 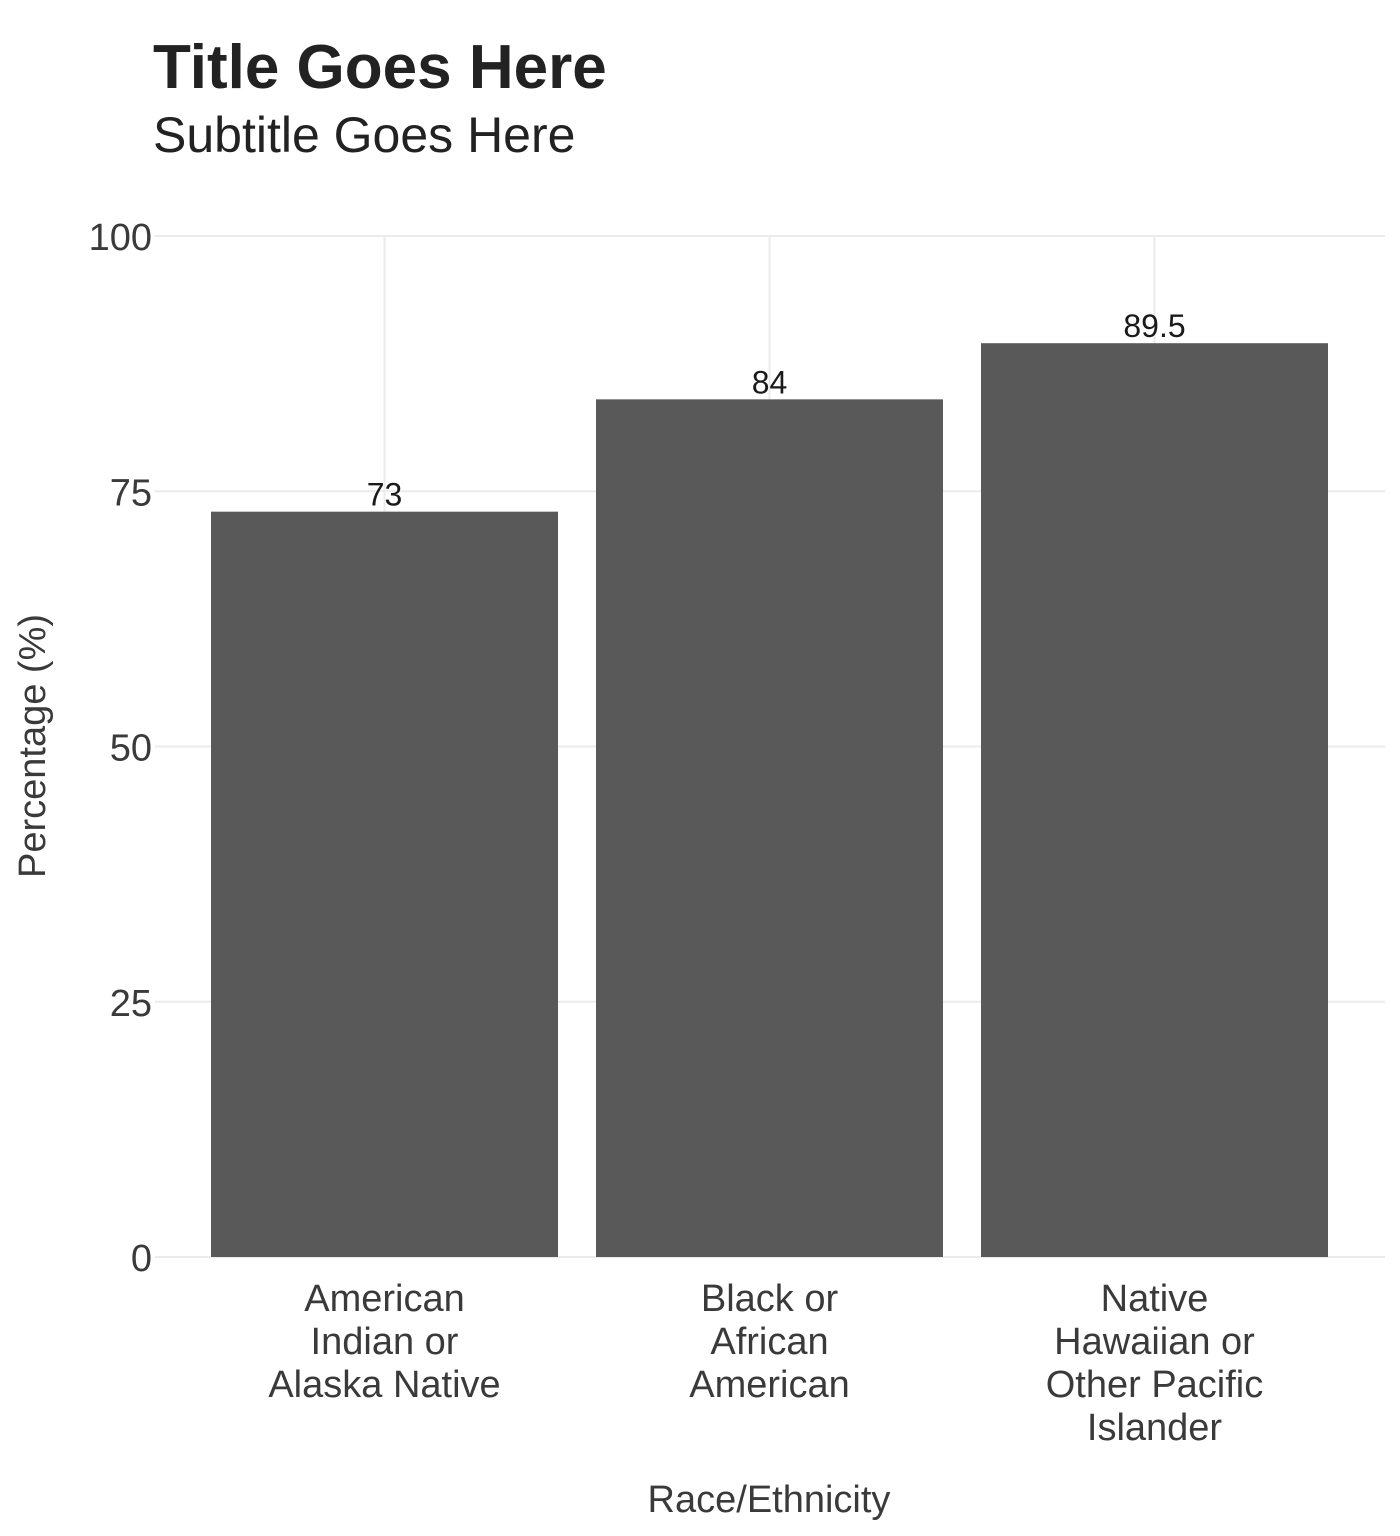 I want to click on y-axis-ticks: 0 25 50 75 100, so click(x=120, y=748).